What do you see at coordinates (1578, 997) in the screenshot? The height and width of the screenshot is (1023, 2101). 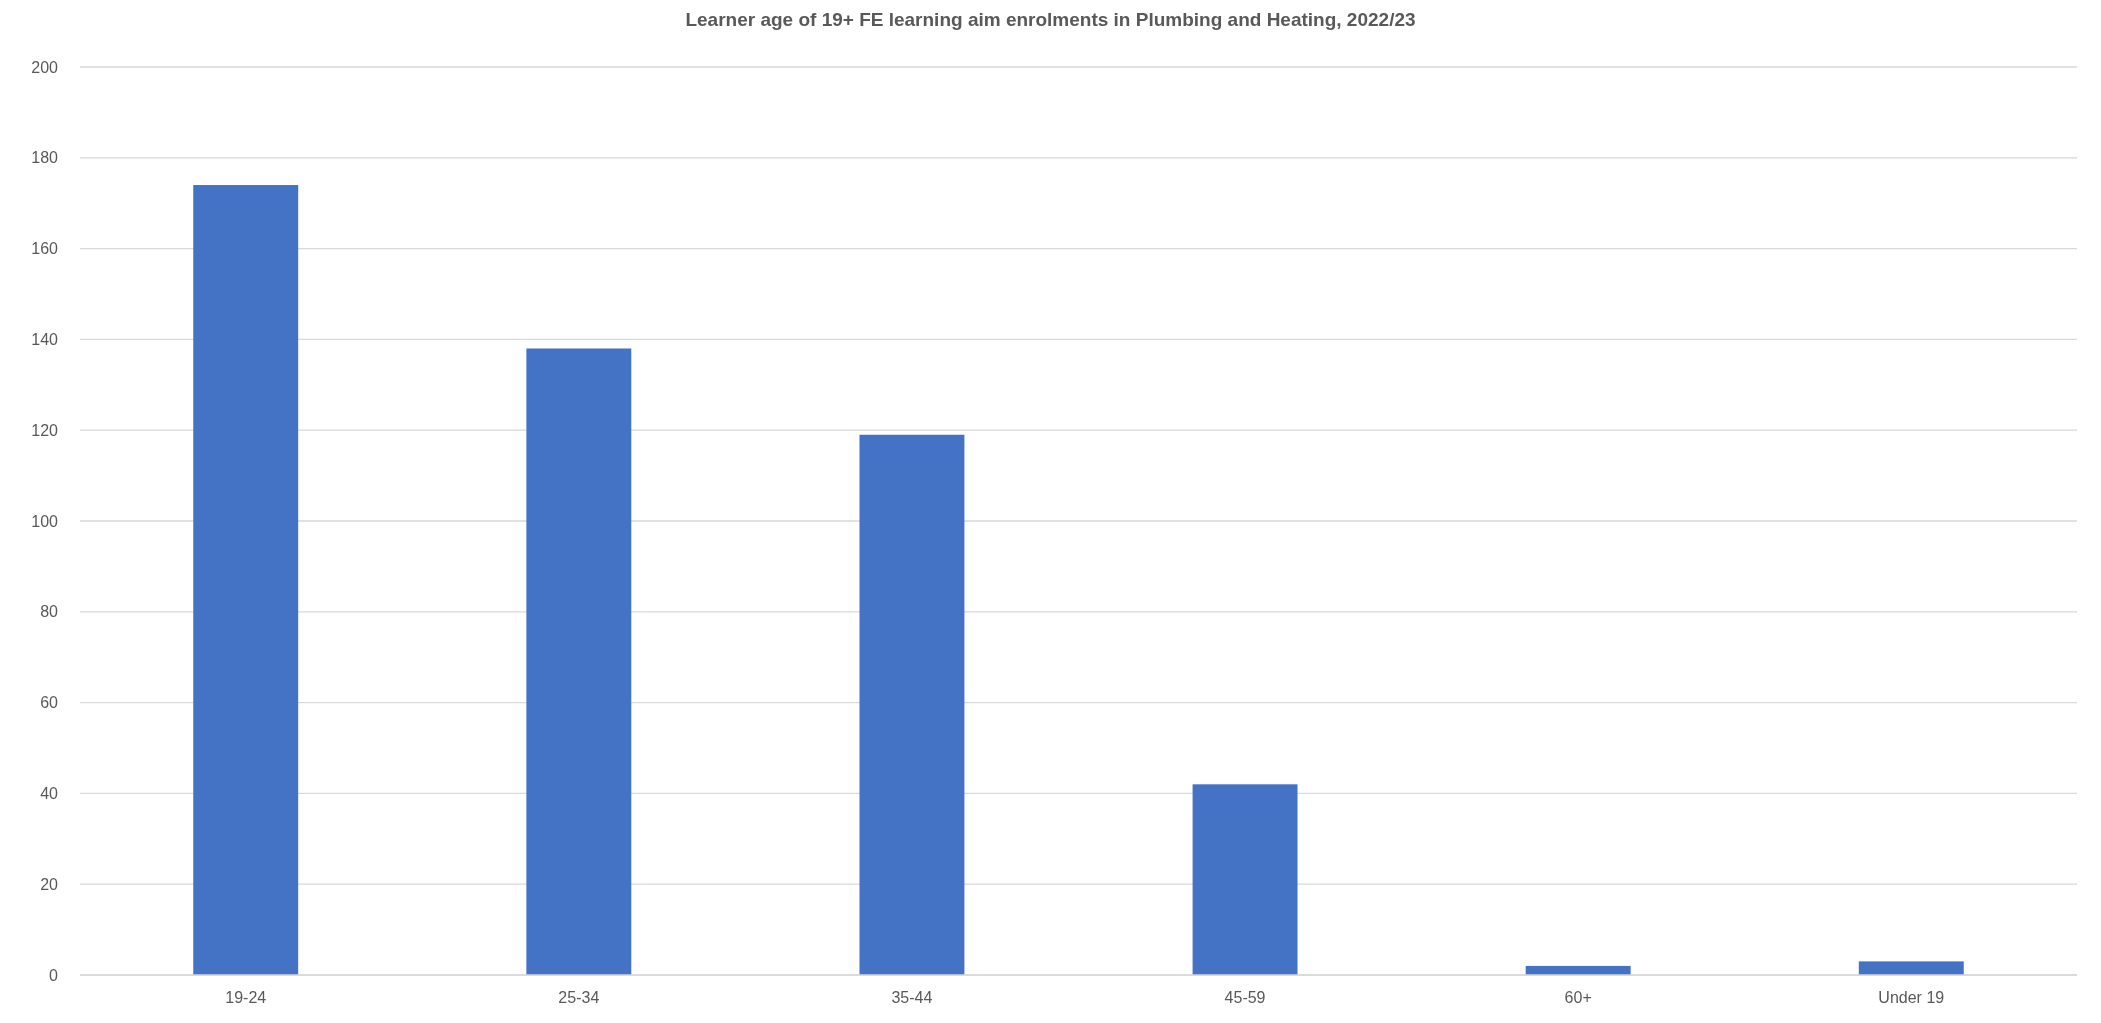 I see `x-tick-label: 60+` at bounding box center [1578, 997].